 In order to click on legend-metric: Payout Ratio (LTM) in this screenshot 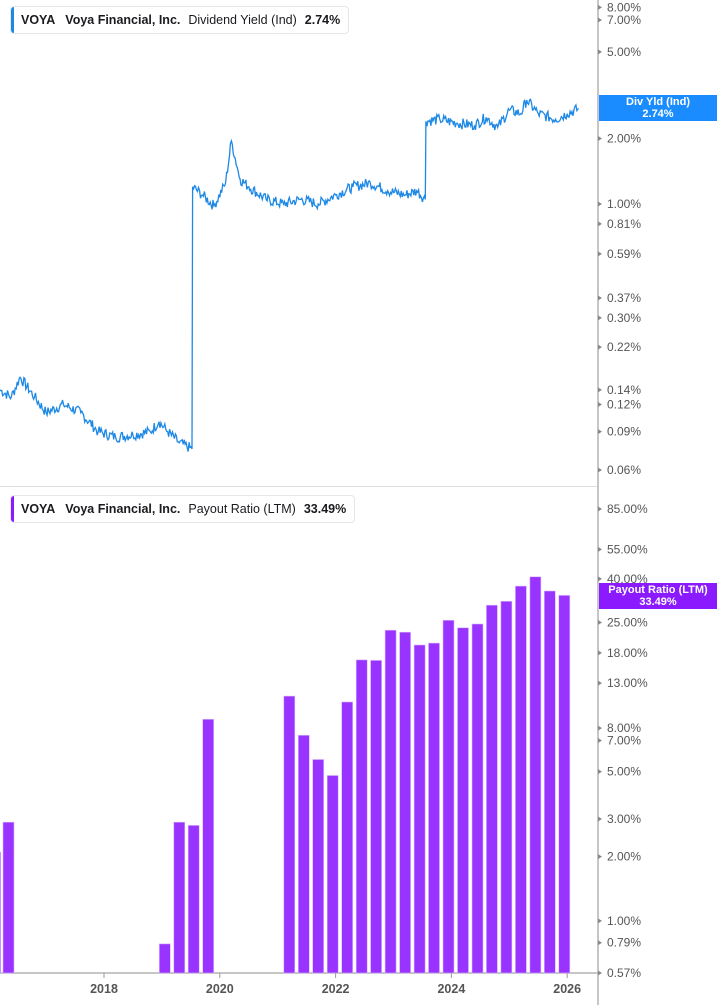, I will do `click(242, 509)`.